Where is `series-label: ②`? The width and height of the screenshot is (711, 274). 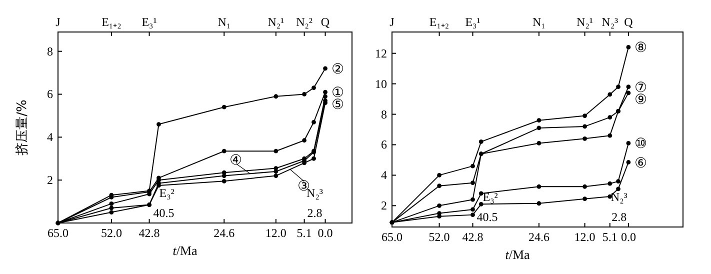 series-label: ② is located at coordinates (337, 70).